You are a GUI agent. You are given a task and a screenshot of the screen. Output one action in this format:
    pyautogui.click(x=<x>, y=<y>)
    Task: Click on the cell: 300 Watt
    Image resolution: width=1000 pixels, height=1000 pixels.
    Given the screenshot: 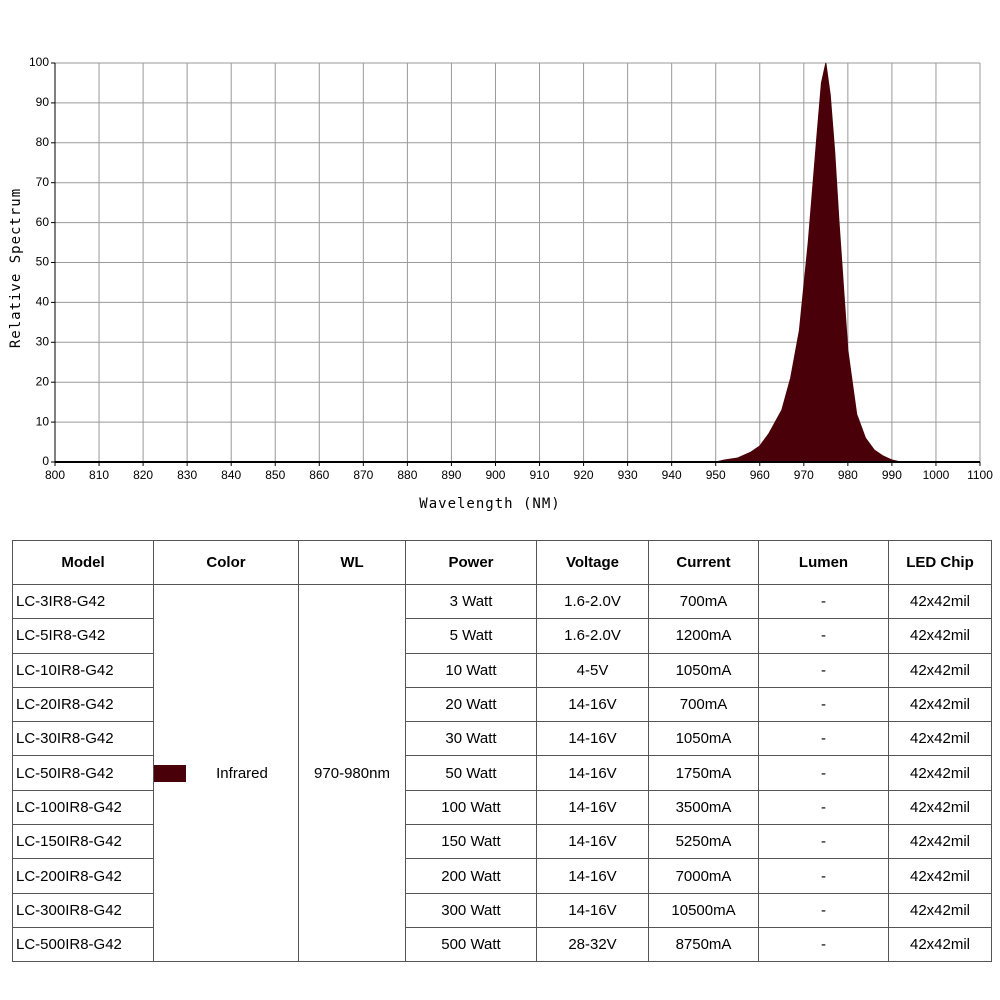 What is the action you would take?
    pyautogui.click(x=471, y=910)
    